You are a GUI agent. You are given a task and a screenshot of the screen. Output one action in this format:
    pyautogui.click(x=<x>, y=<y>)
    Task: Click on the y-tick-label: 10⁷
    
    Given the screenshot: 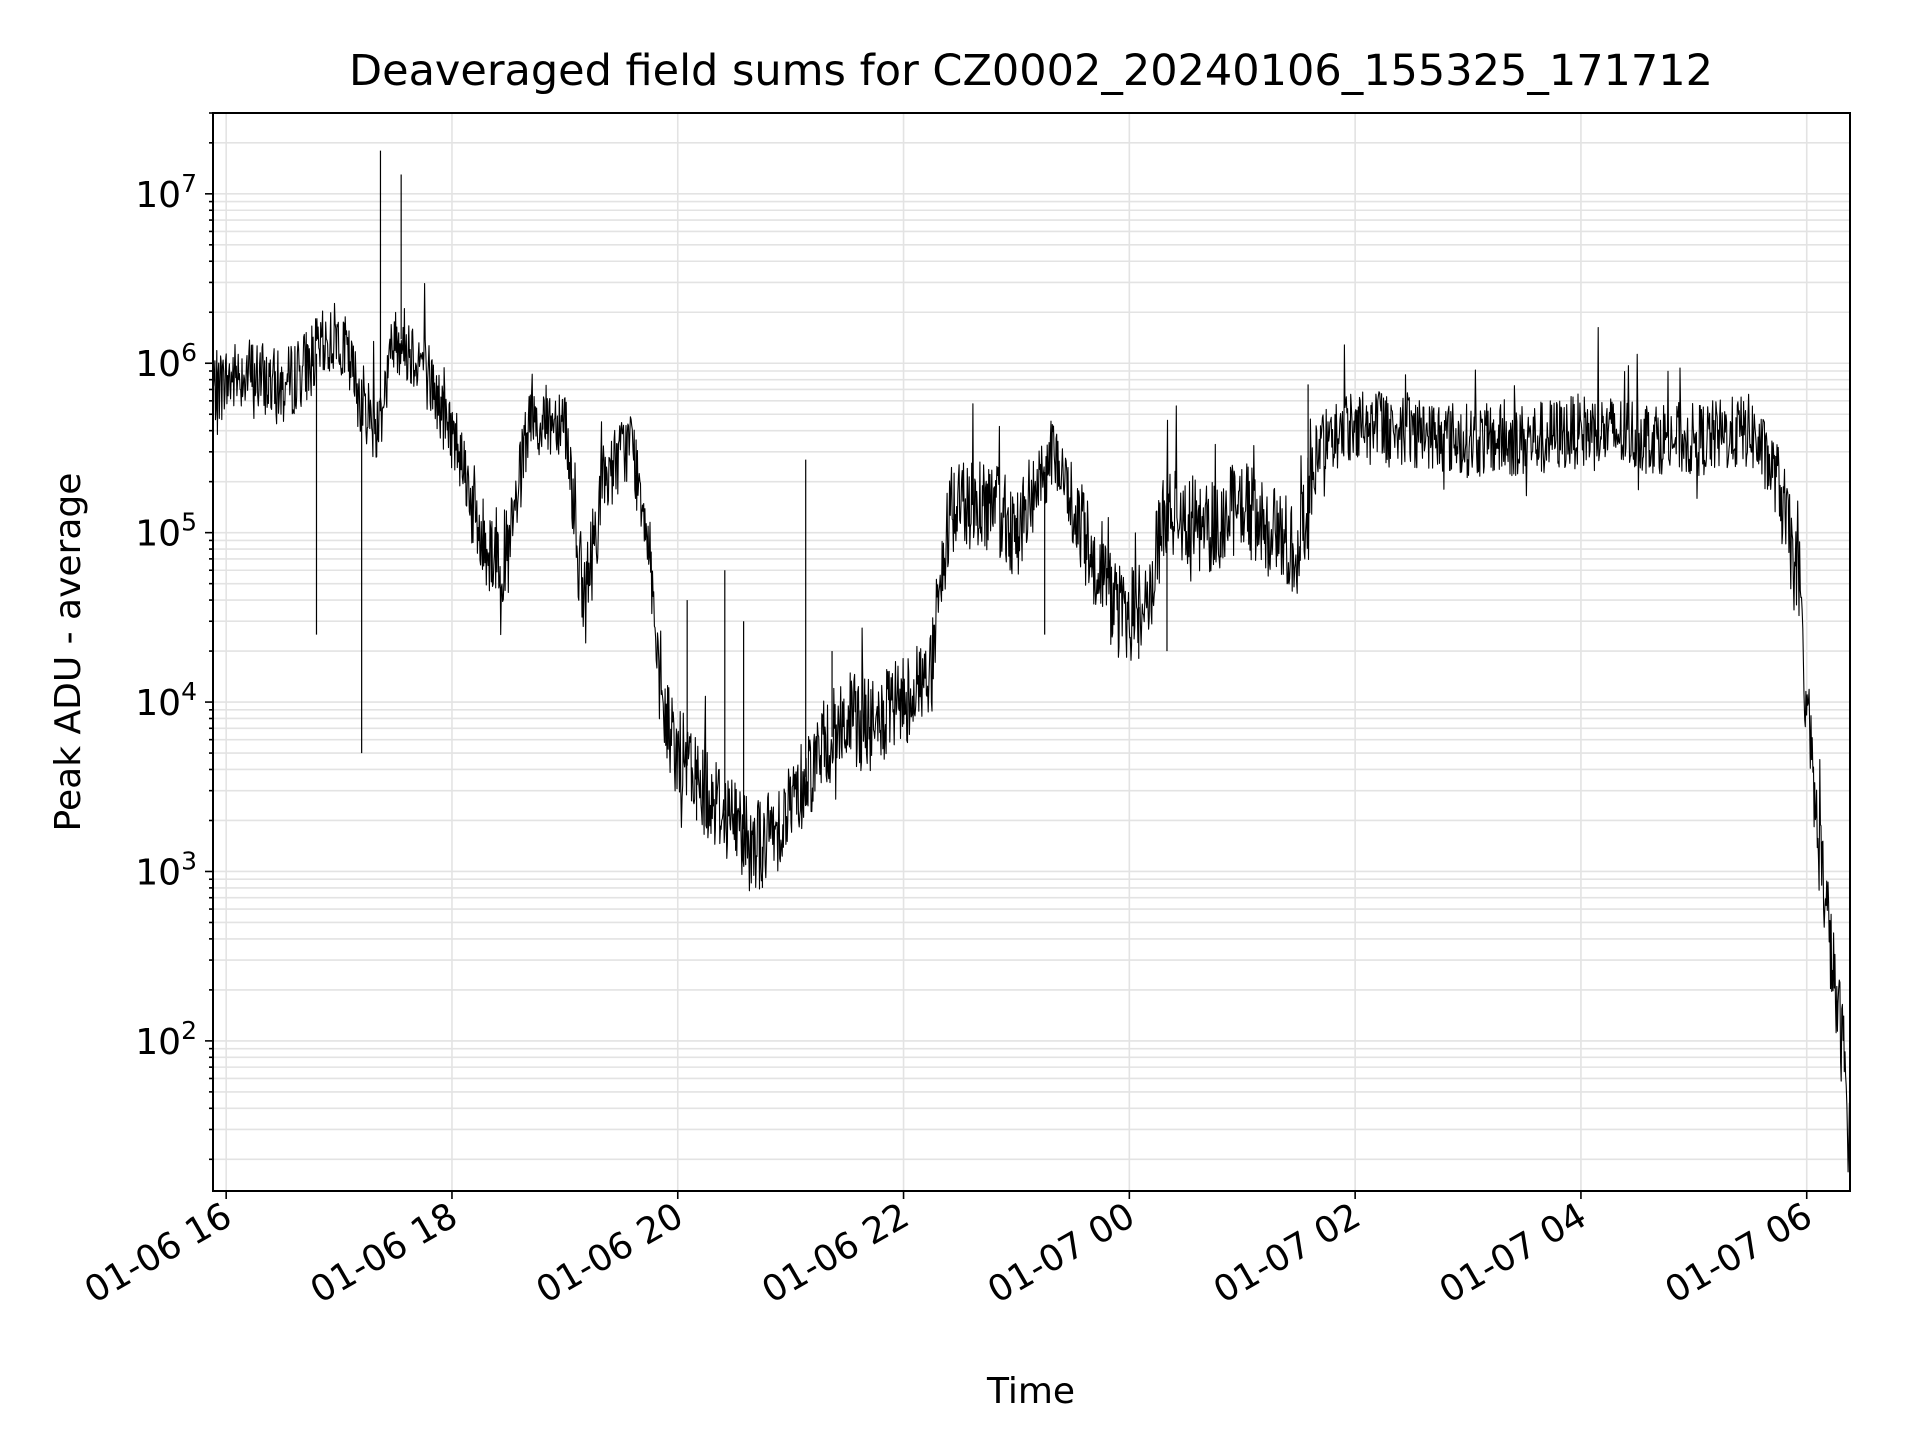 What is the action you would take?
    pyautogui.click(x=166, y=192)
    